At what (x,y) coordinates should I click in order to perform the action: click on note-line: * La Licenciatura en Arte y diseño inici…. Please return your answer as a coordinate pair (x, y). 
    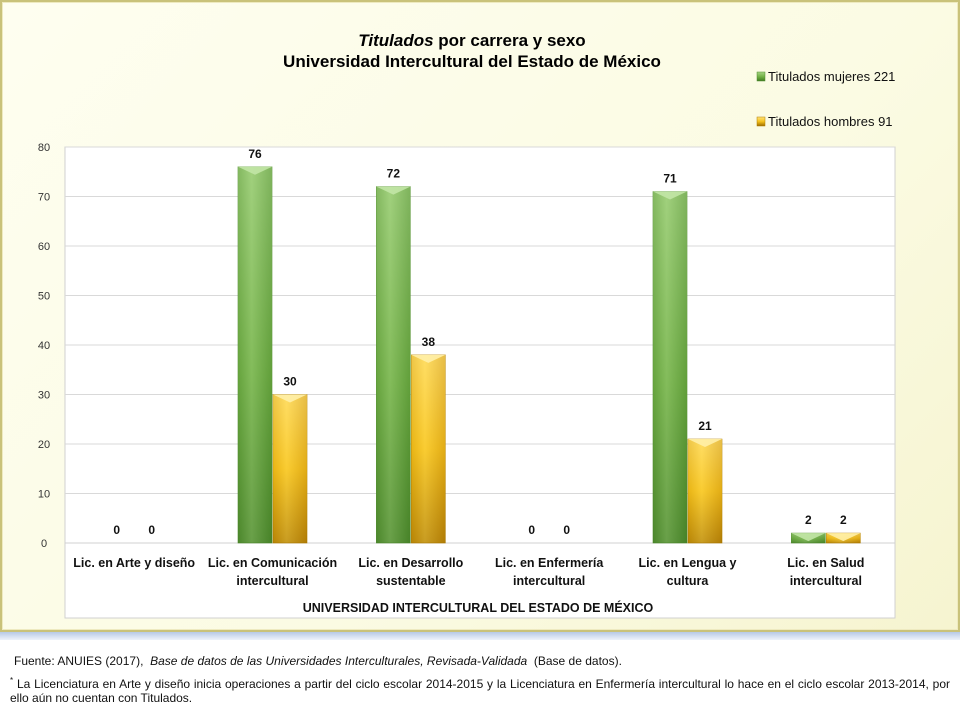
    Looking at the image, I should click on (480, 689).